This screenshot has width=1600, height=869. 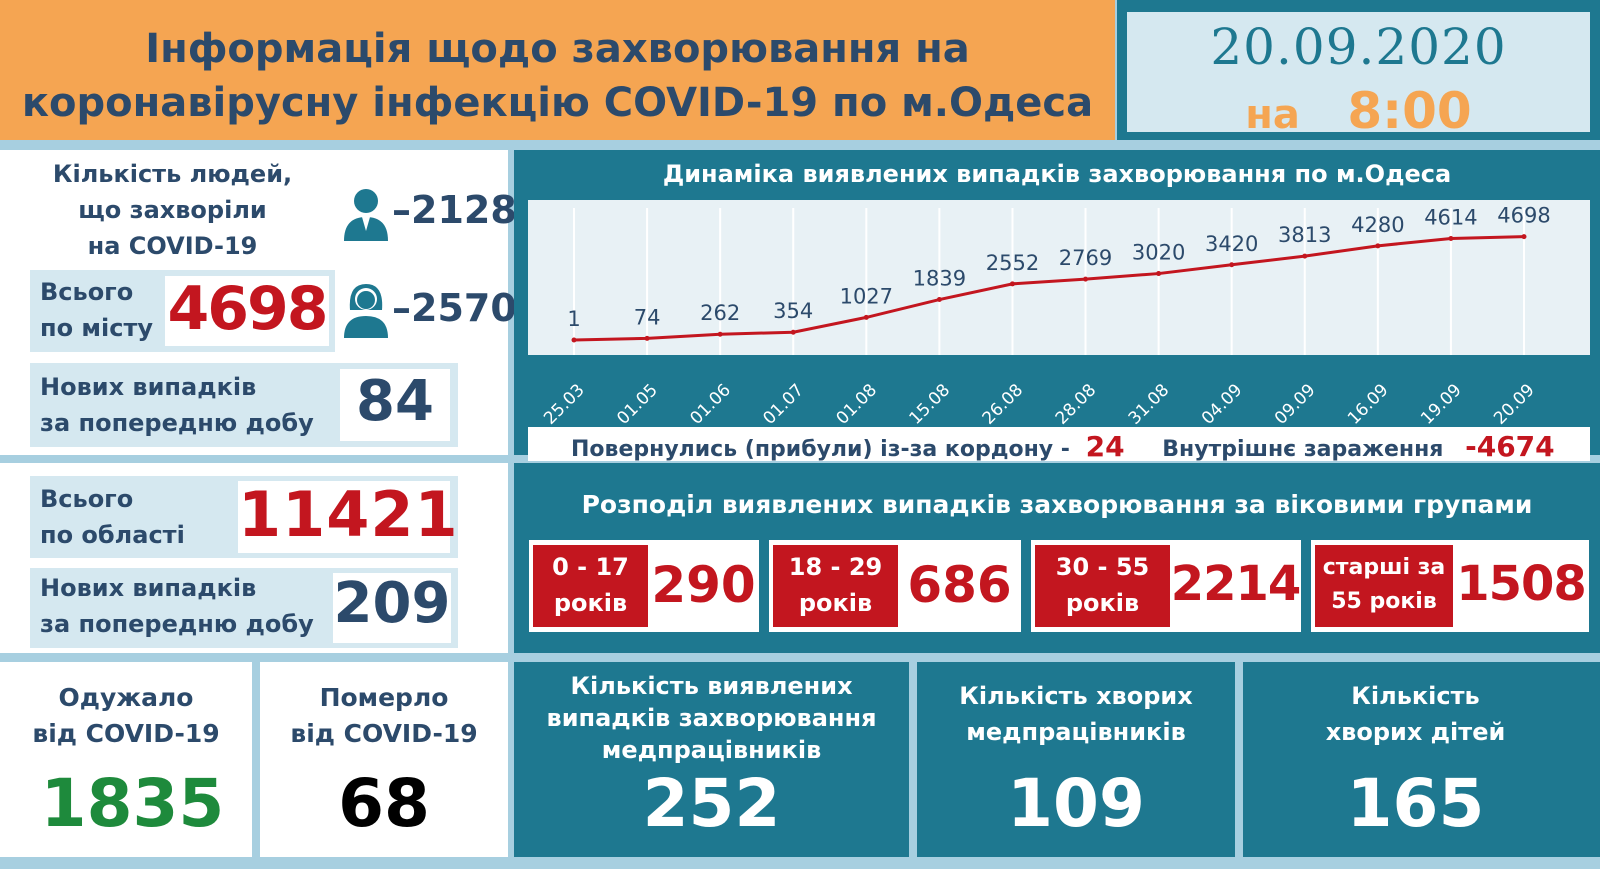 I want to click on chart-data-label: 354, so click(x=793, y=311).